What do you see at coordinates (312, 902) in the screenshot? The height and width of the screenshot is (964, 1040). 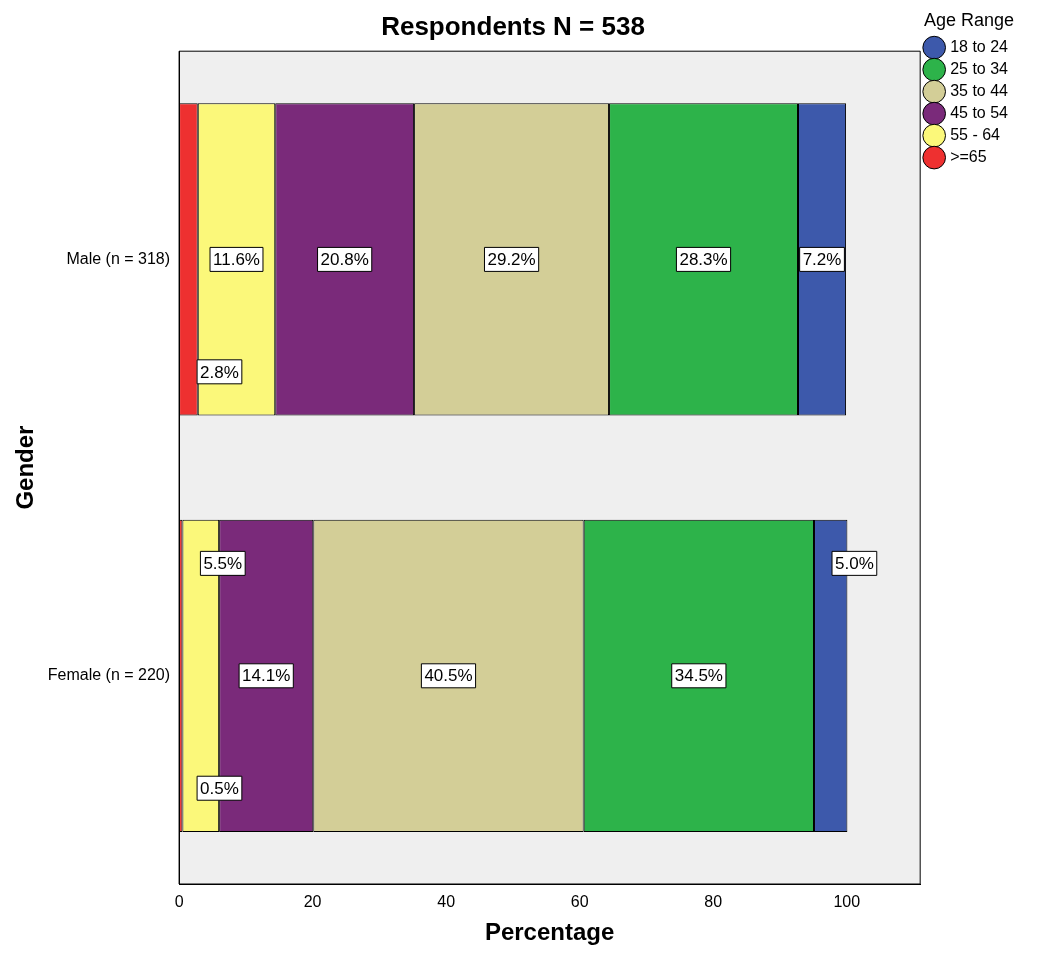 I see `x-tick-label: 20` at bounding box center [312, 902].